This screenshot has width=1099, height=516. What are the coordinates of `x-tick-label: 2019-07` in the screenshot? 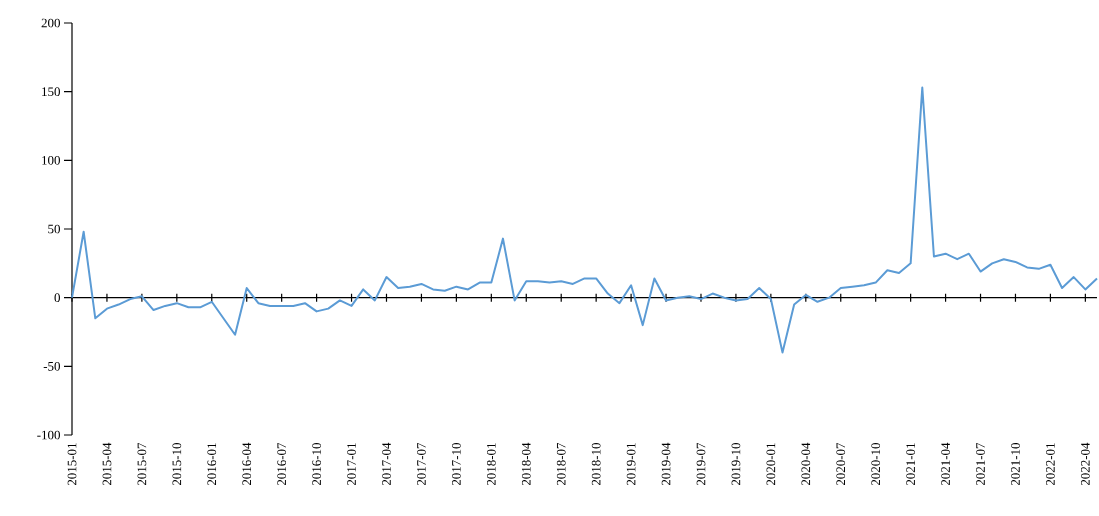 It's located at (701, 464).